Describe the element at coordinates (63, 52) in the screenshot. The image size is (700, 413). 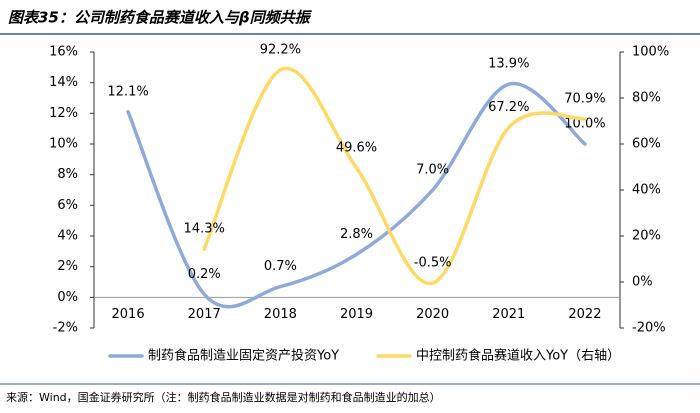
I see `y-tick-label: 16%` at that location.